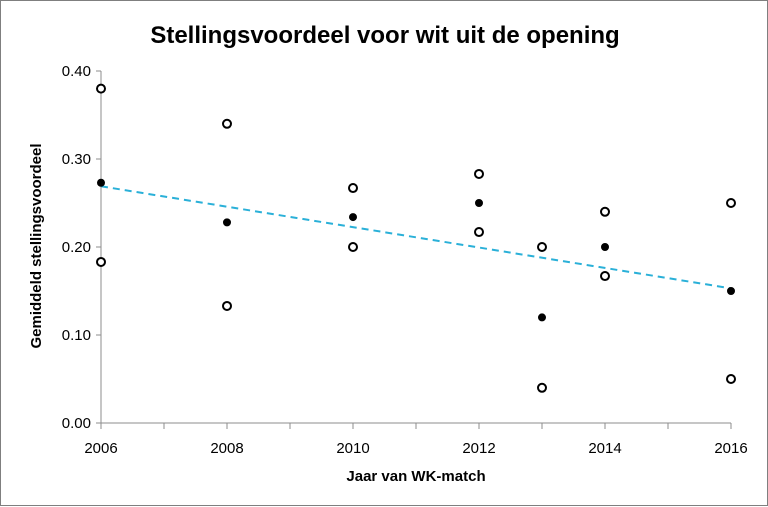 The image size is (768, 507). I want to click on x-axis-title: Jaar van WK-match, so click(415, 476).